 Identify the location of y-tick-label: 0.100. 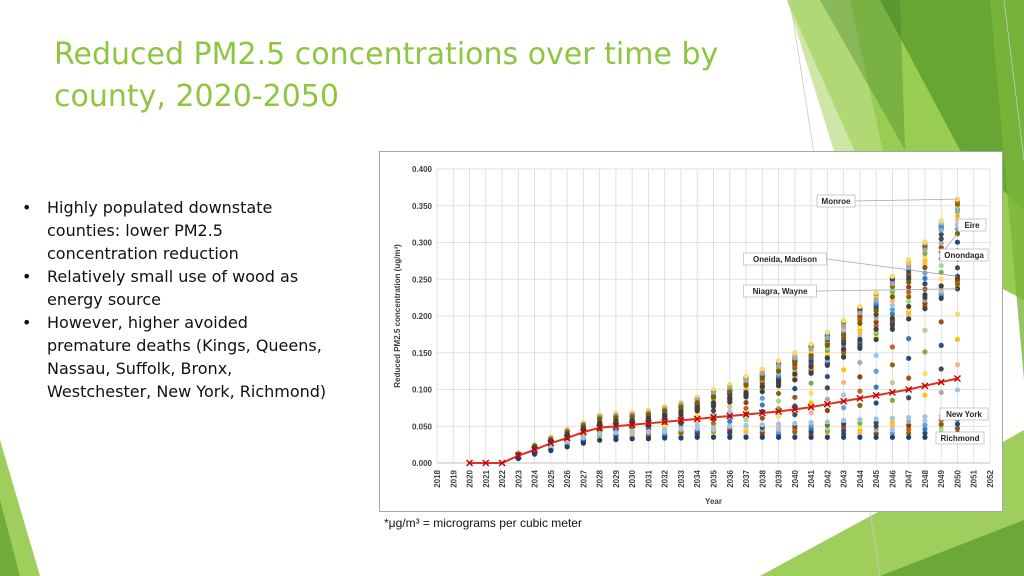
(422, 390).